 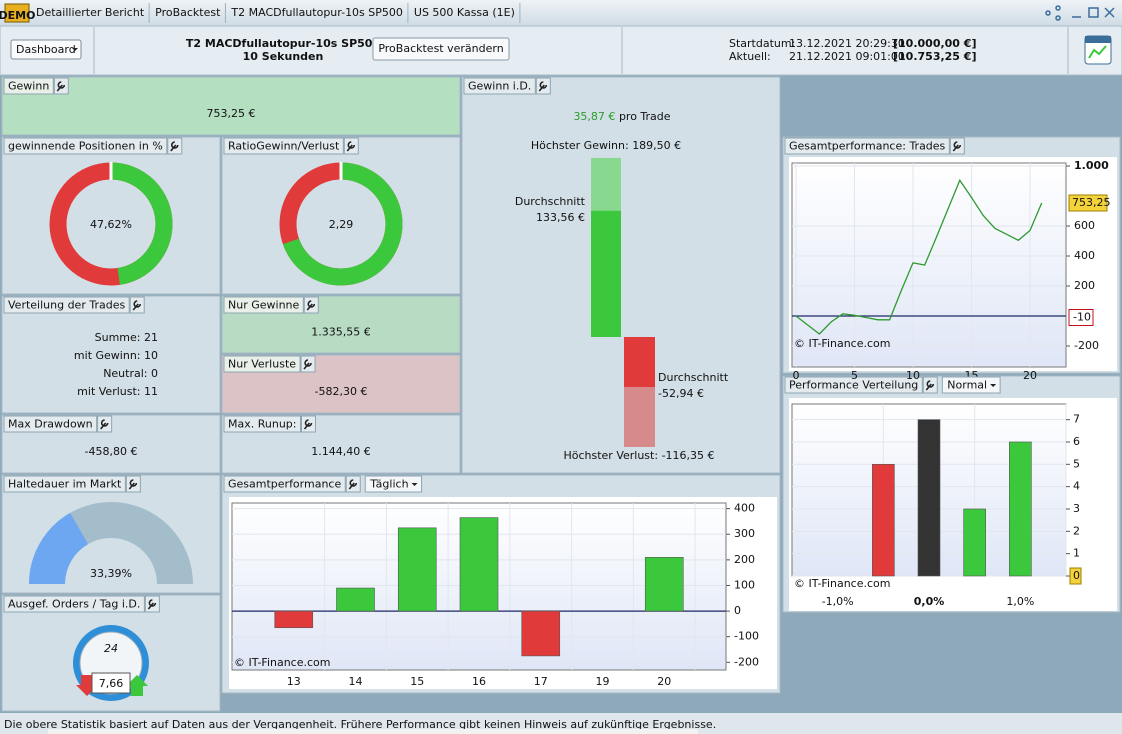 I want to click on y-tick-label: 200, so click(x=744, y=559).